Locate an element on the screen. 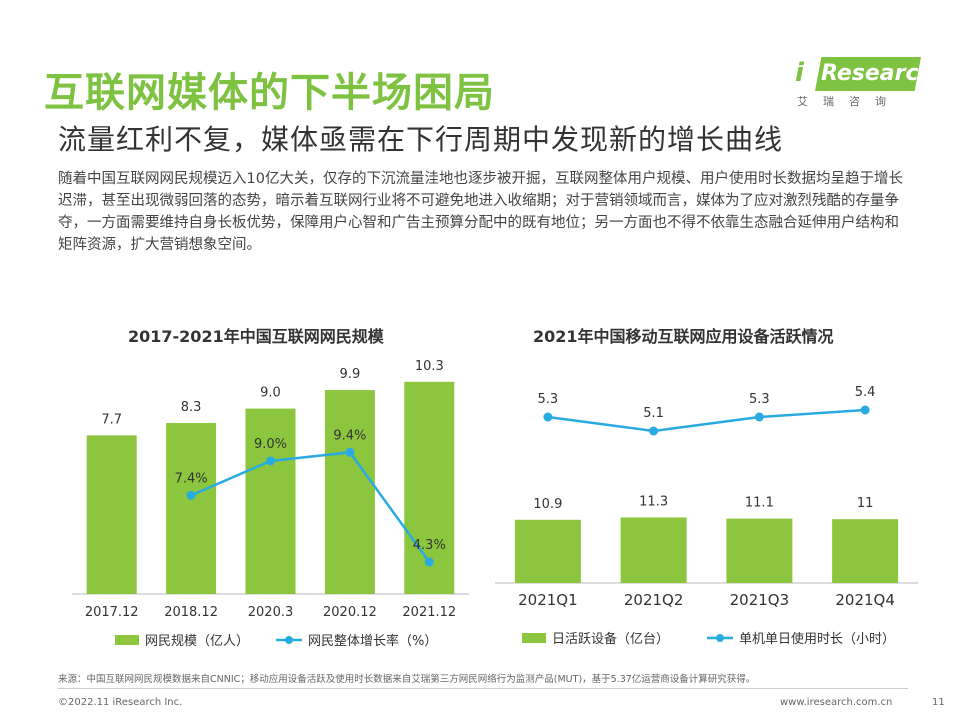 Image resolution: width=960 pixels, height=720 pixels. x-tick-label: 2021Q1 is located at coordinates (548, 600).